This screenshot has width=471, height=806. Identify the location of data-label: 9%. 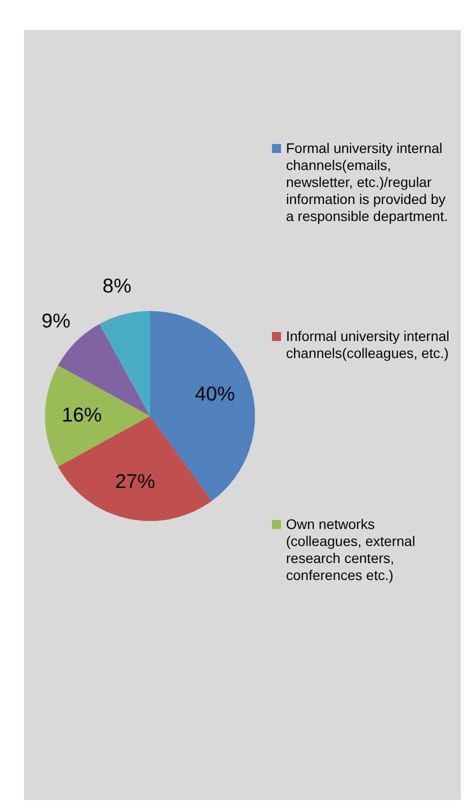
(56, 321).